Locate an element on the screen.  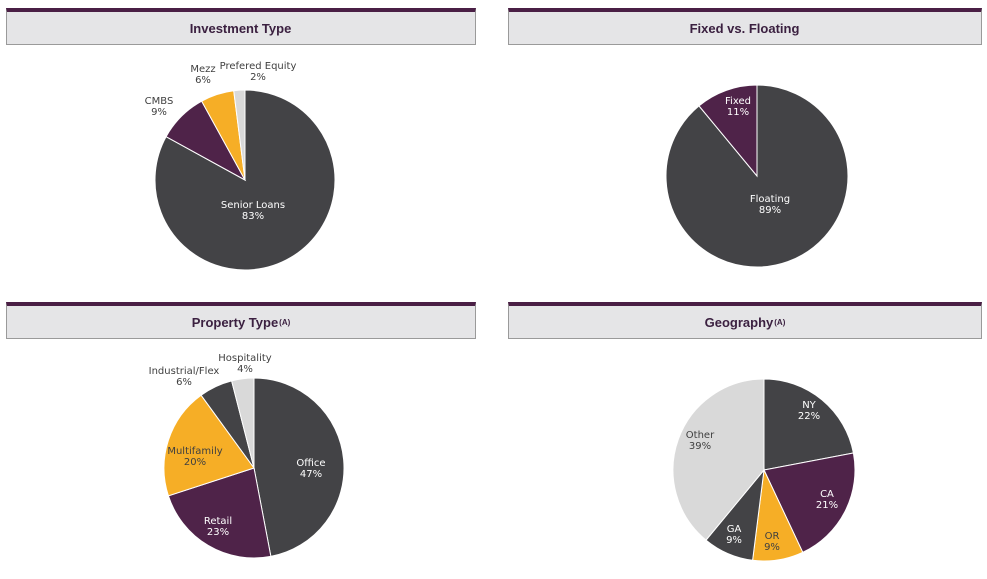
fixed-vs-floating-label-floating: Floating 89% is located at coordinates (770, 205).